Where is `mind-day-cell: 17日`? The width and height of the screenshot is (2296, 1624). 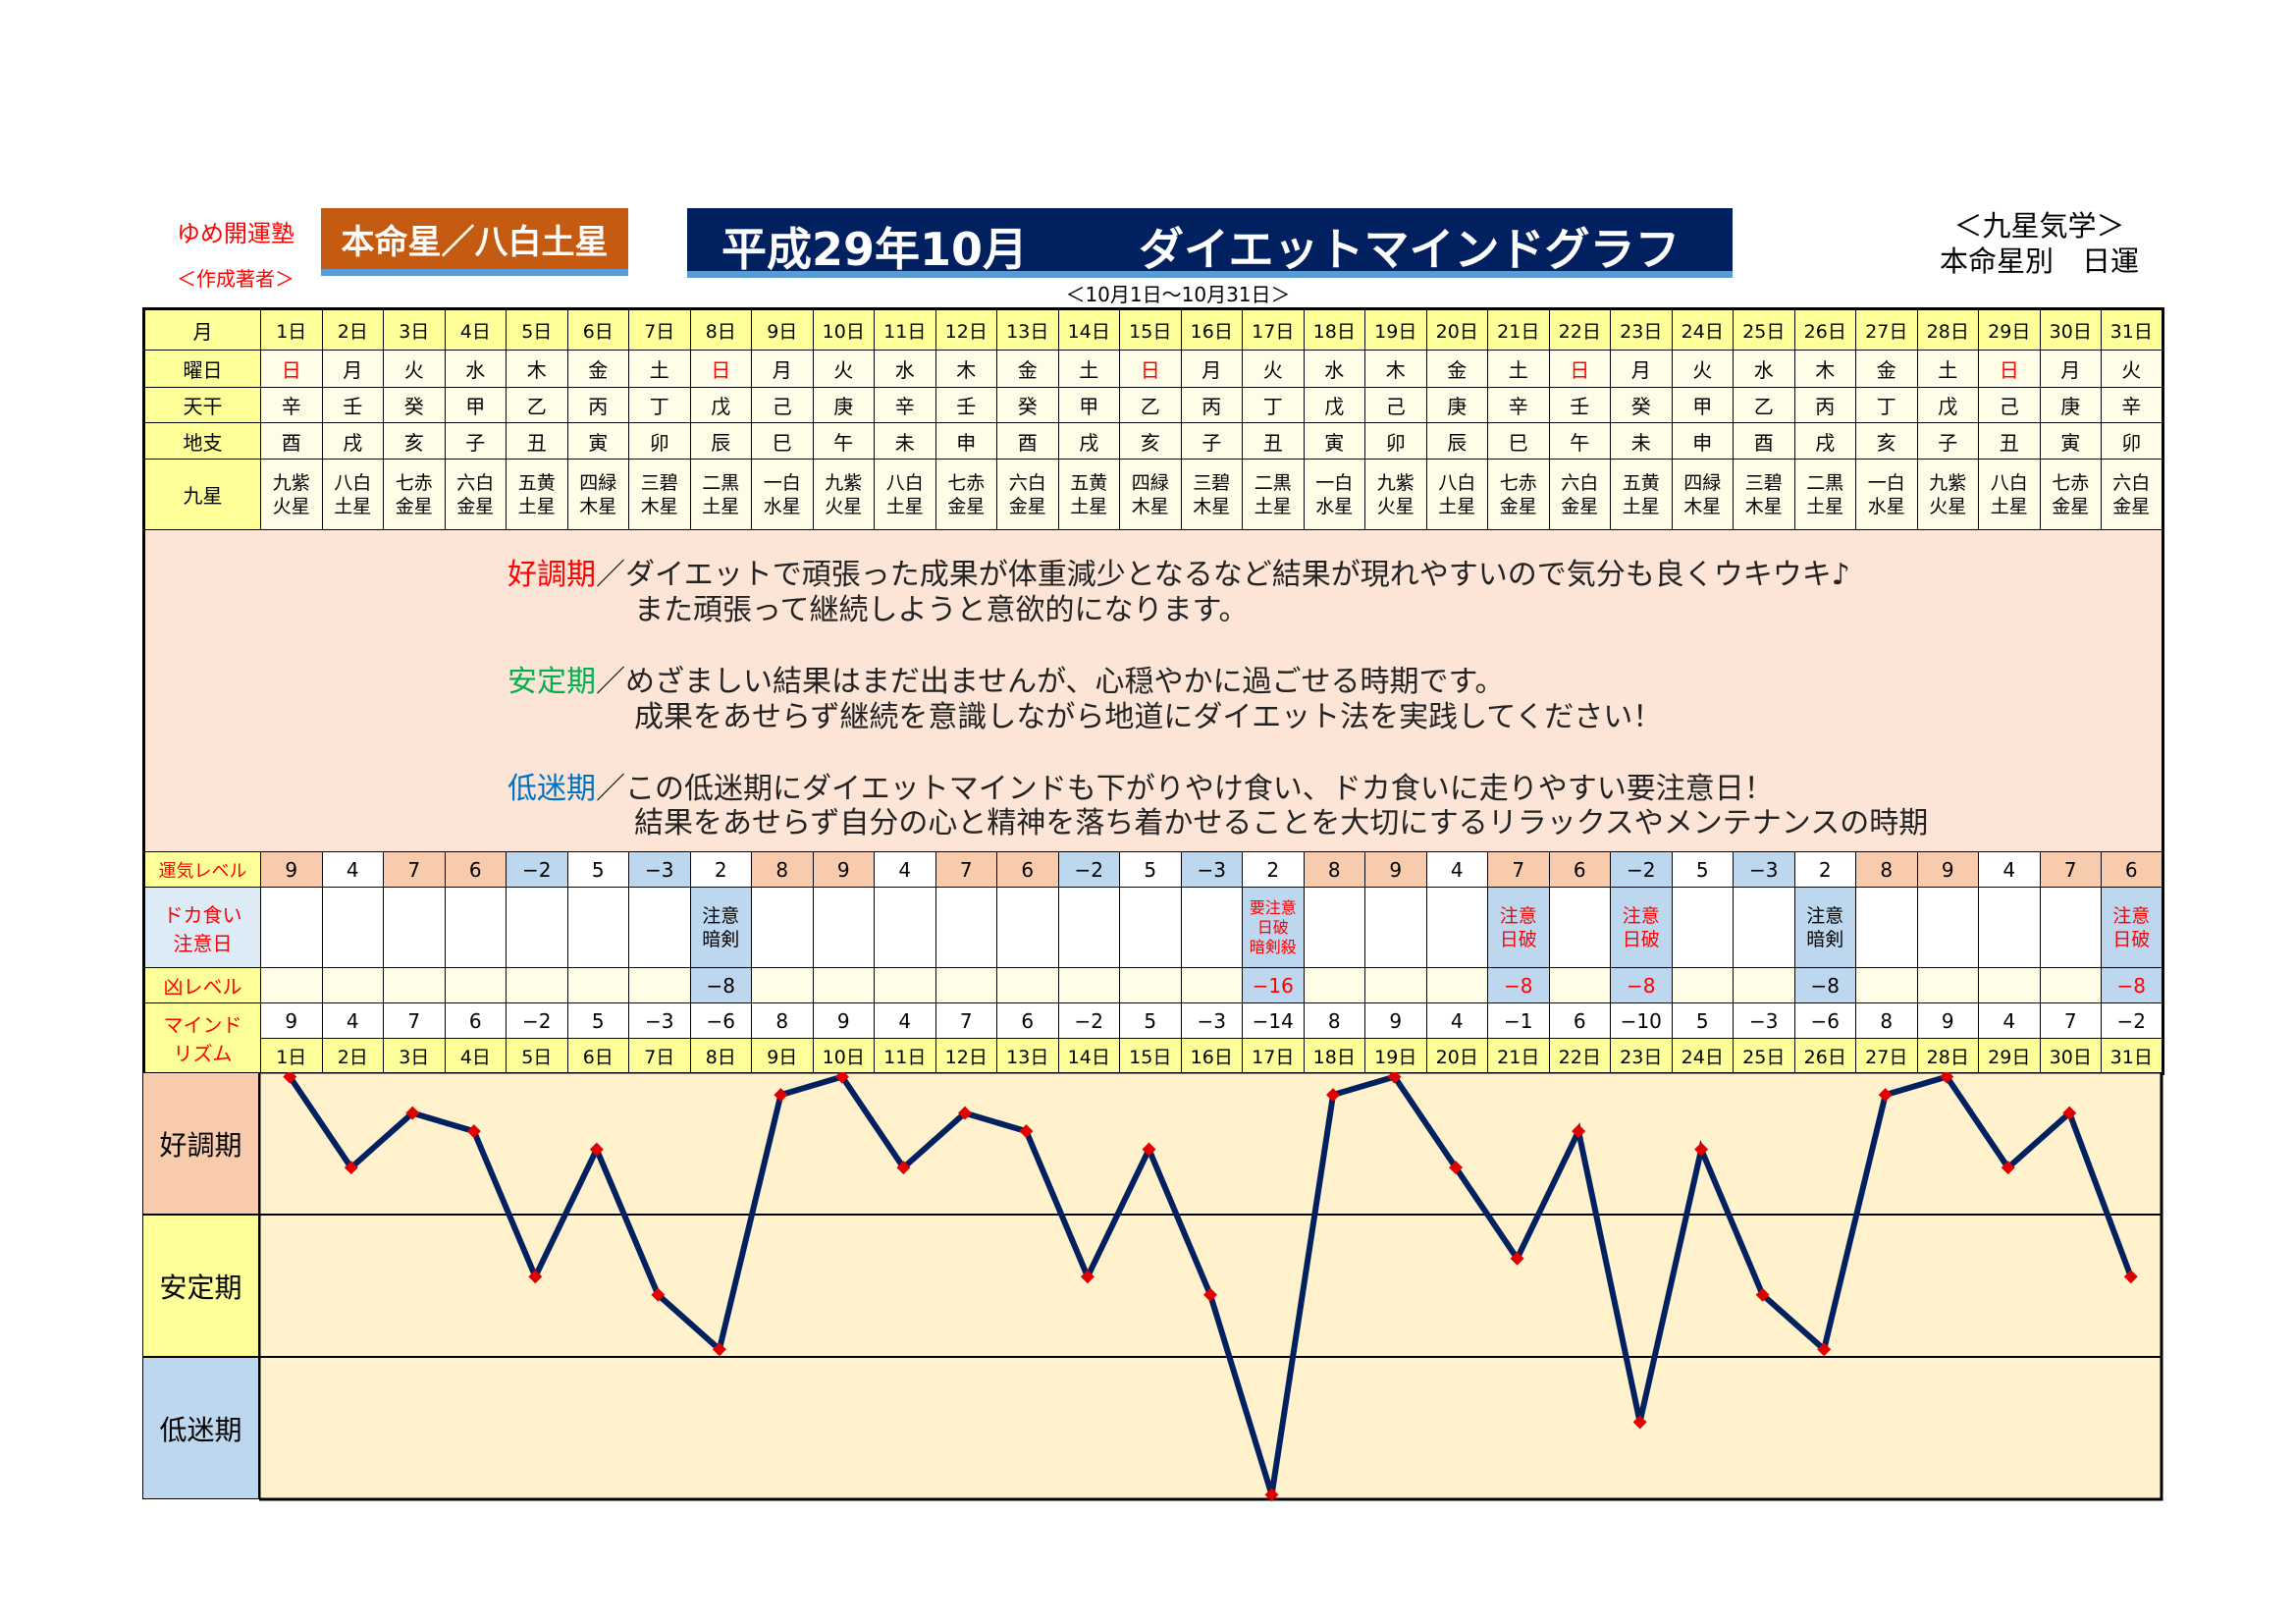 mind-day-cell: 17日 is located at coordinates (1273, 1056).